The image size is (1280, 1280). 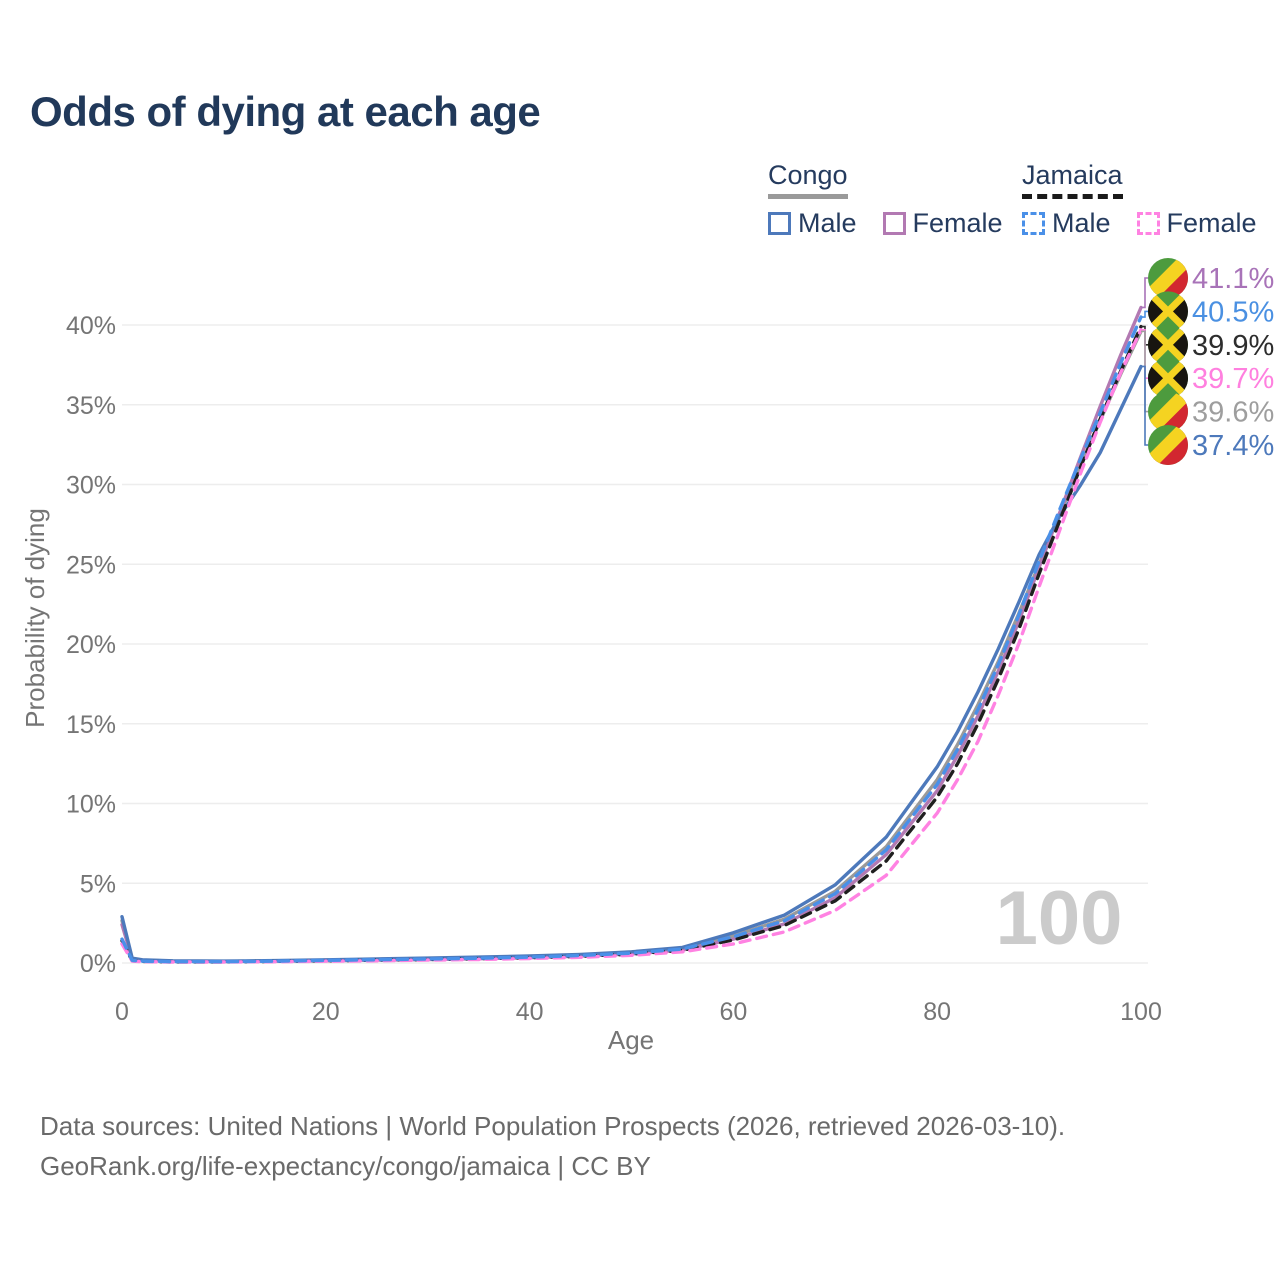 What do you see at coordinates (91, 645) in the screenshot?
I see `y-tick-label: 20%` at bounding box center [91, 645].